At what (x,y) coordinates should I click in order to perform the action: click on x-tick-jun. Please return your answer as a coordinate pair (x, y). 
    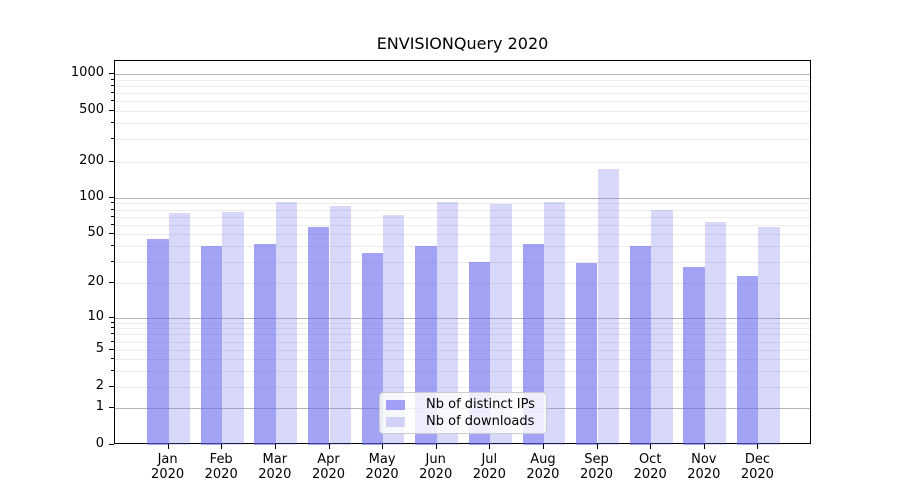
    Looking at the image, I should click on (436, 446).